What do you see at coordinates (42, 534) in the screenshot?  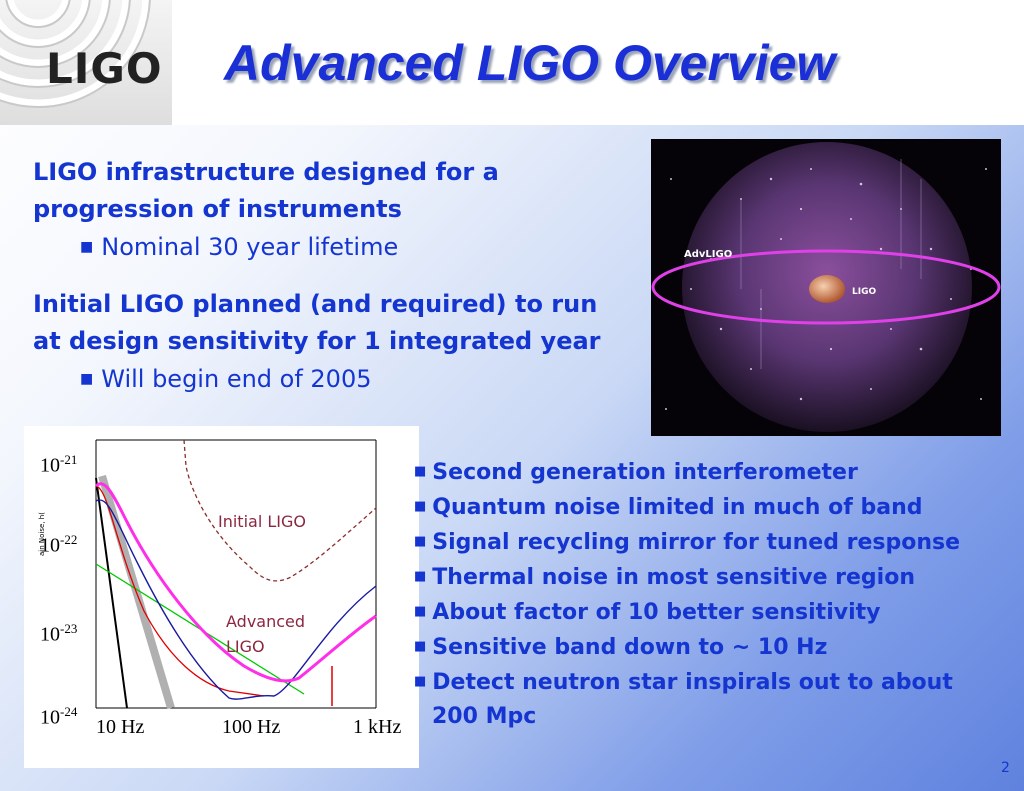 I see `y-axis-label: ain Noise, h(` at bounding box center [42, 534].